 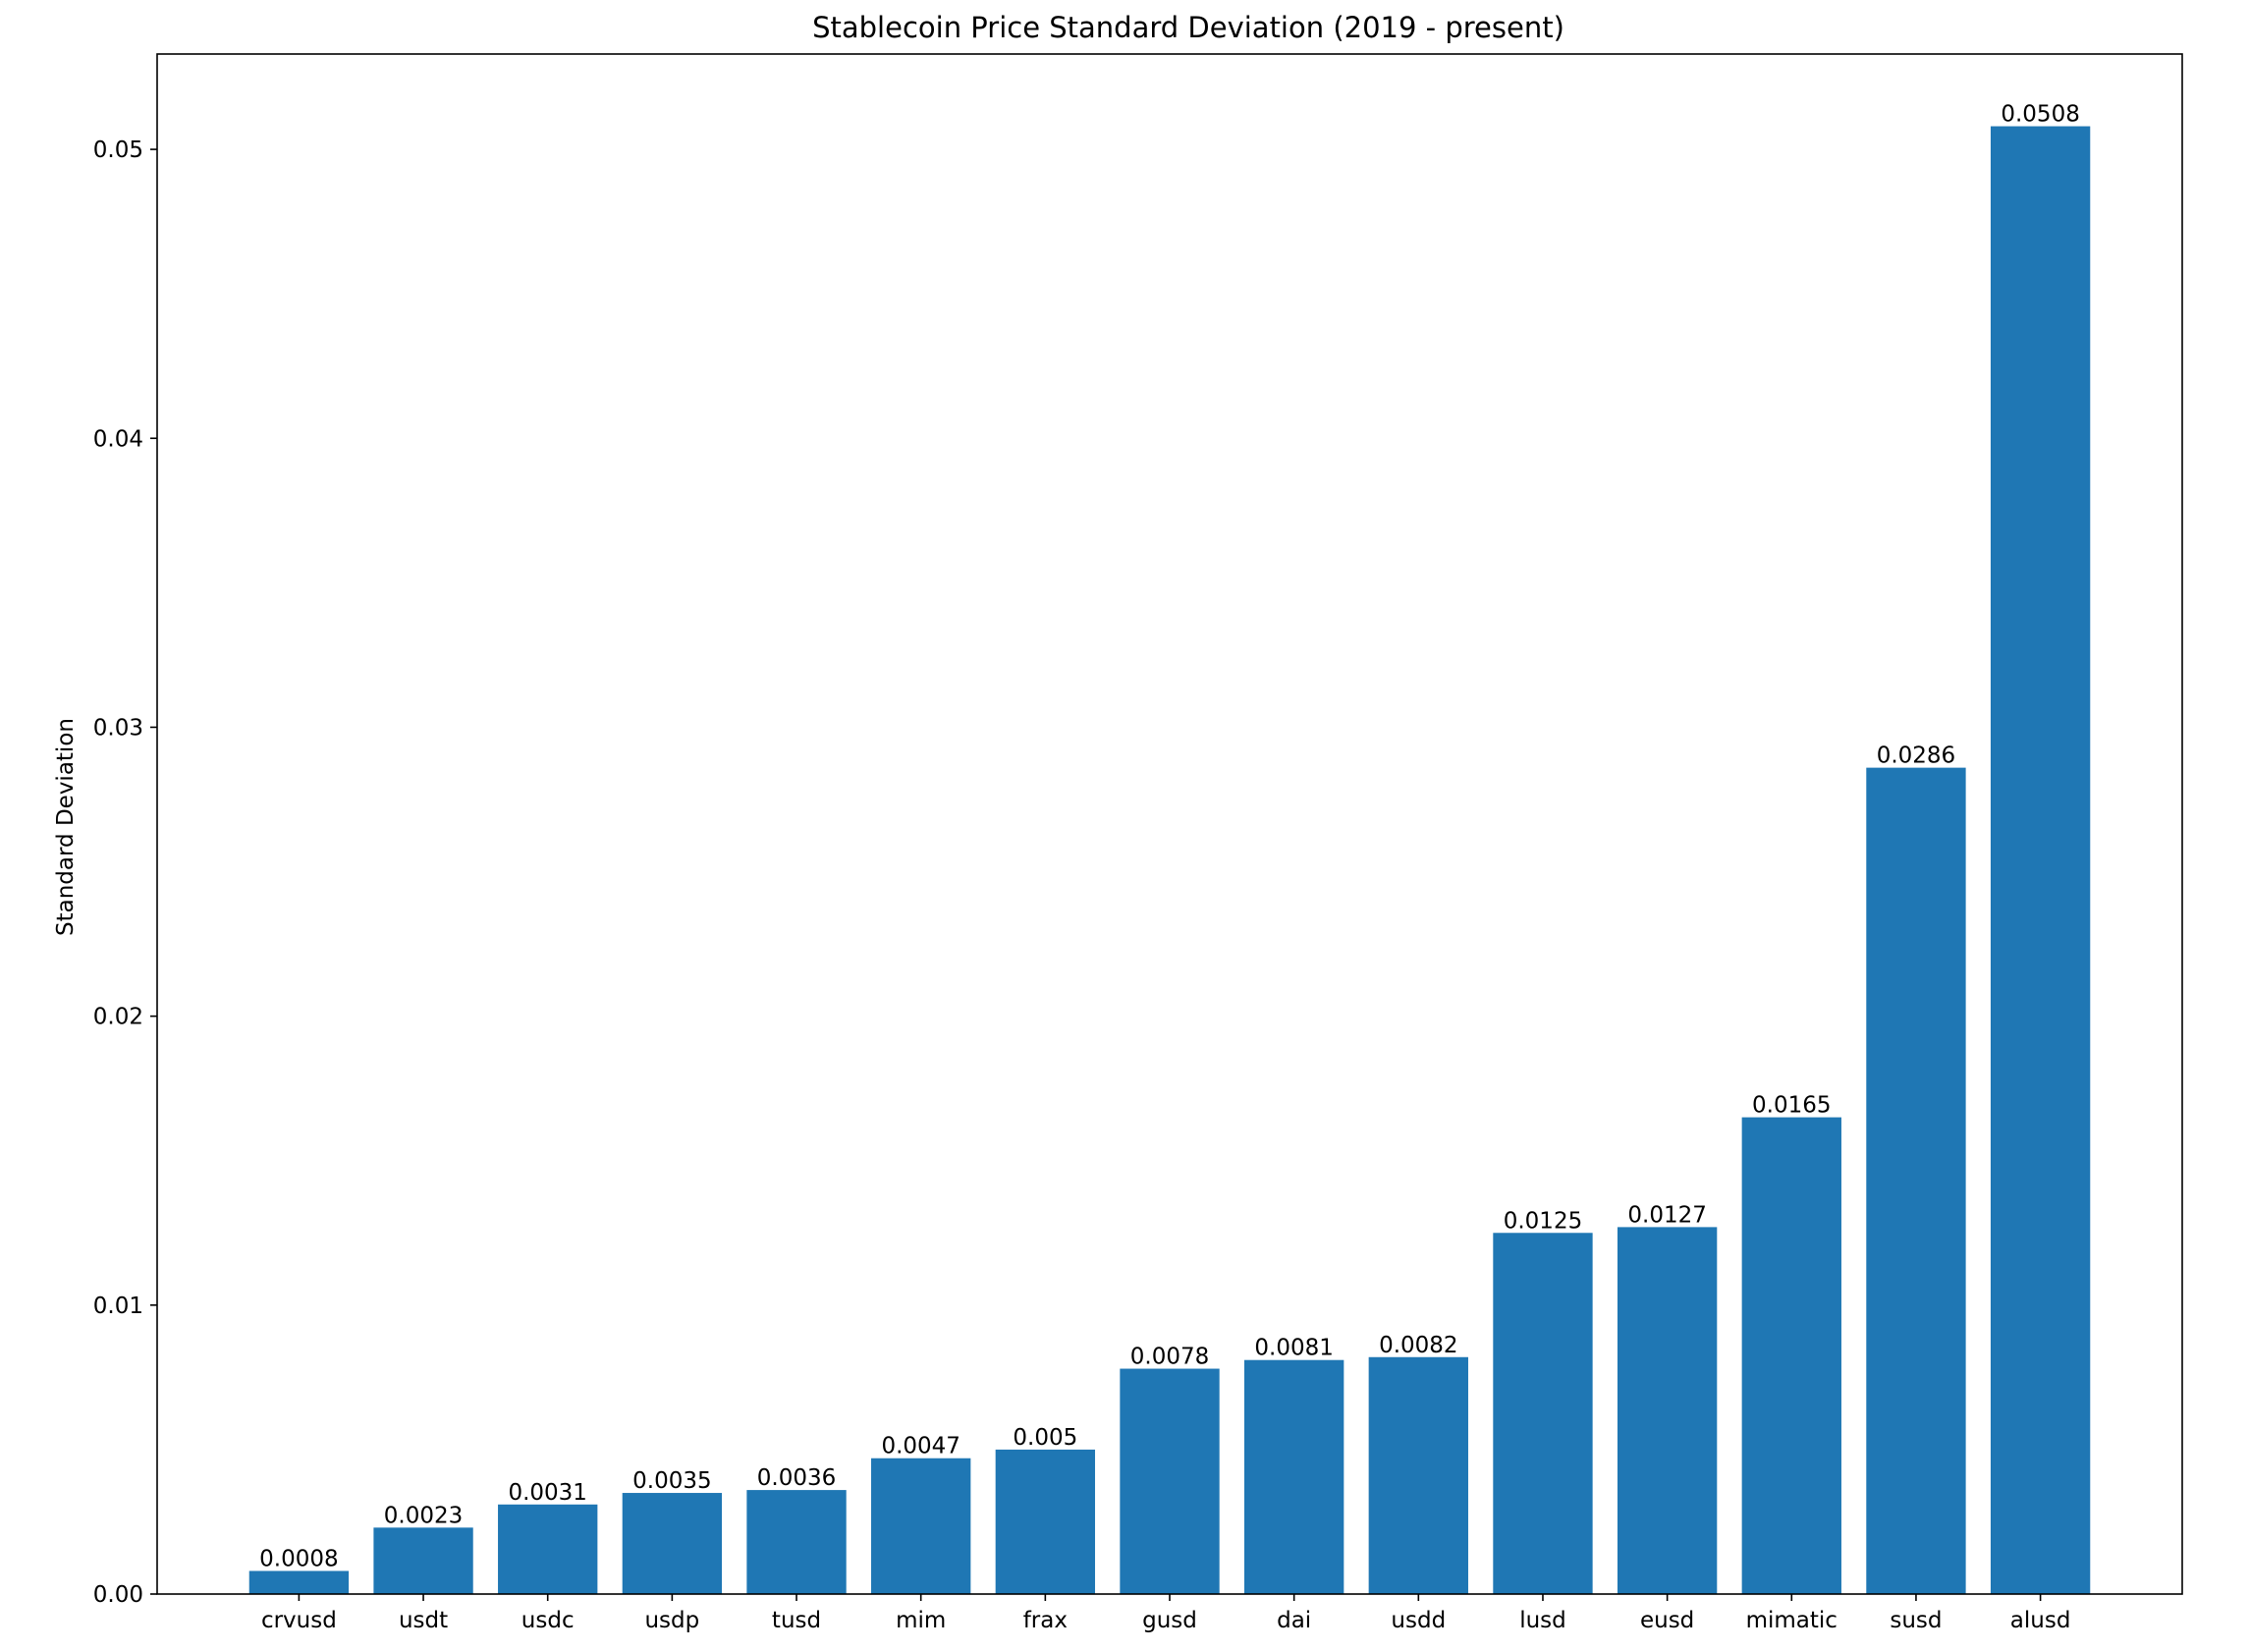 I want to click on y-tick-label: 0.05, so click(x=118, y=150).